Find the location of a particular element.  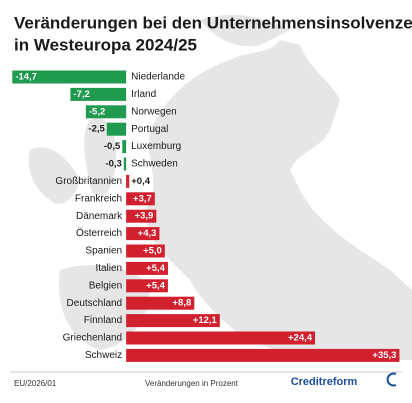

category-label: Niederlande is located at coordinates (158, 77).